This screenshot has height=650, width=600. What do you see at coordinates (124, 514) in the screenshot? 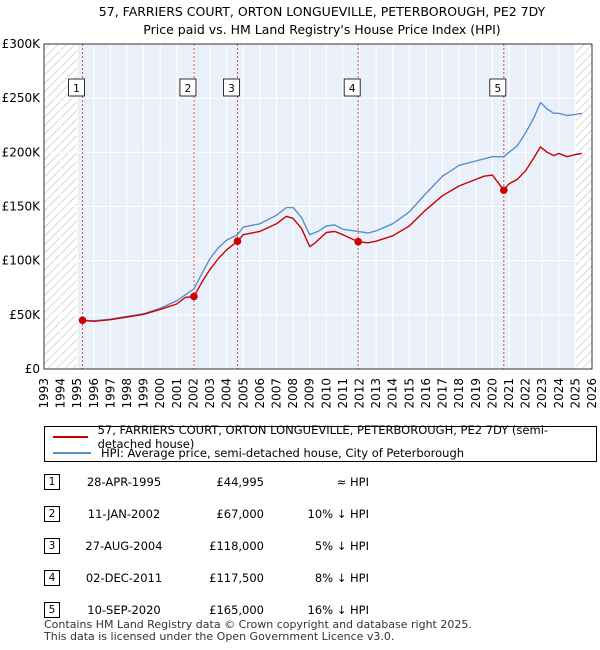
I see `sale-date: 11-JAN-2002` at bounding box center [124, 514].